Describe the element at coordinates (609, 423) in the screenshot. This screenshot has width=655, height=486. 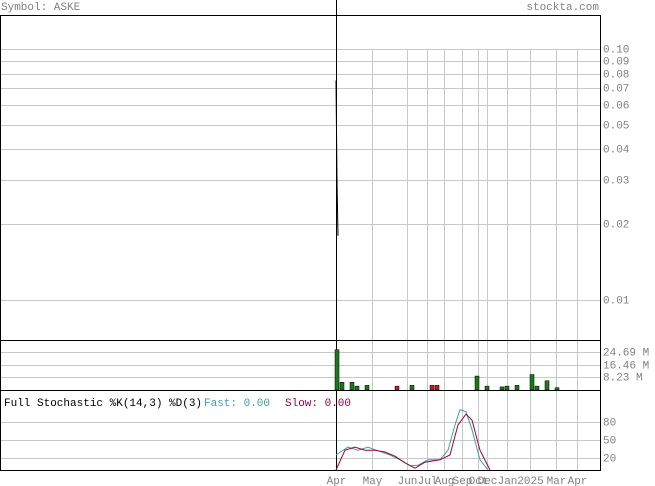
I see `y-tick-label: 80` at that location.